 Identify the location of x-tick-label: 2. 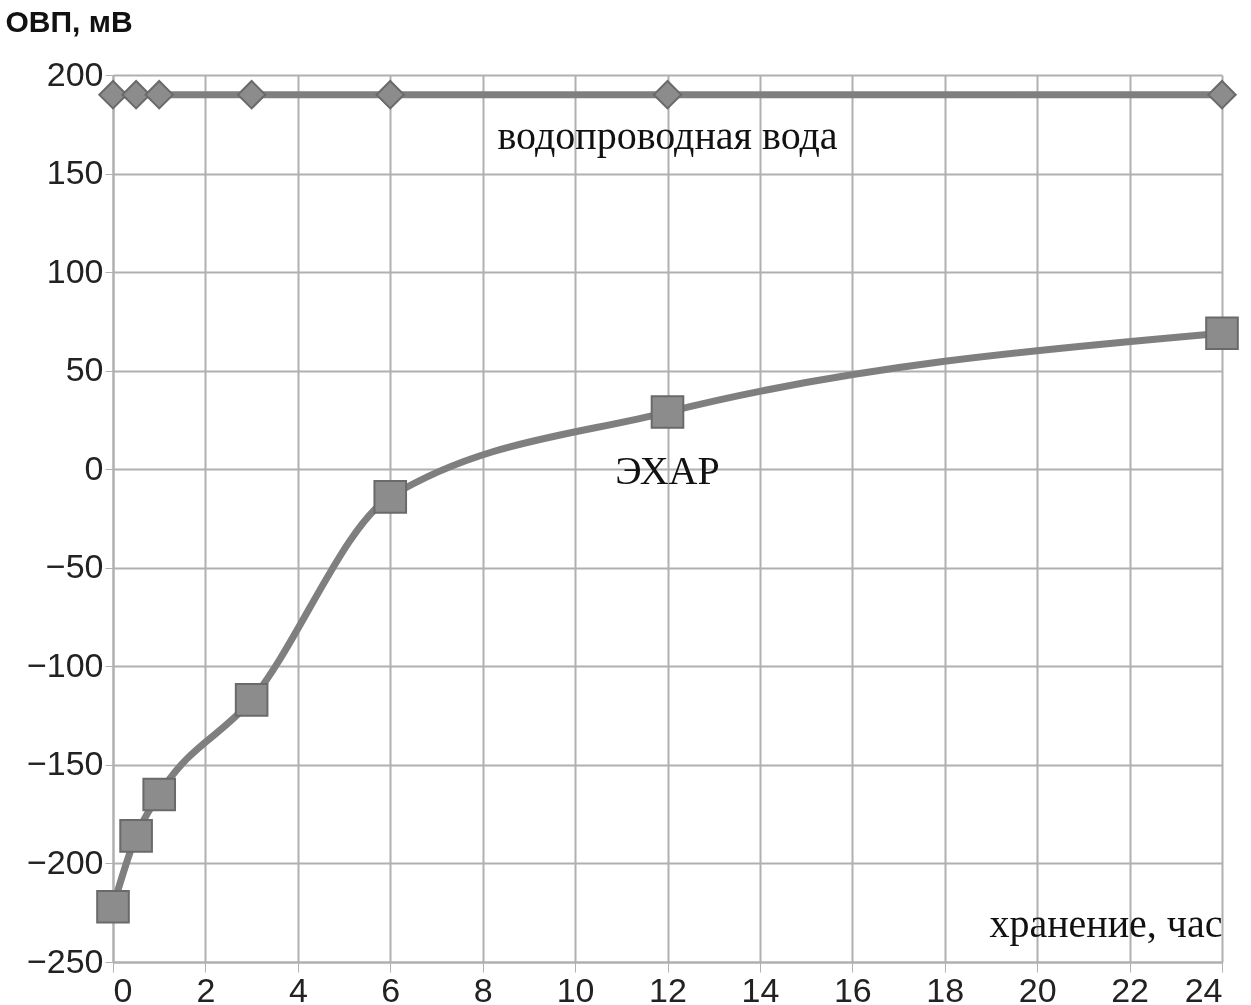
(206, 987).